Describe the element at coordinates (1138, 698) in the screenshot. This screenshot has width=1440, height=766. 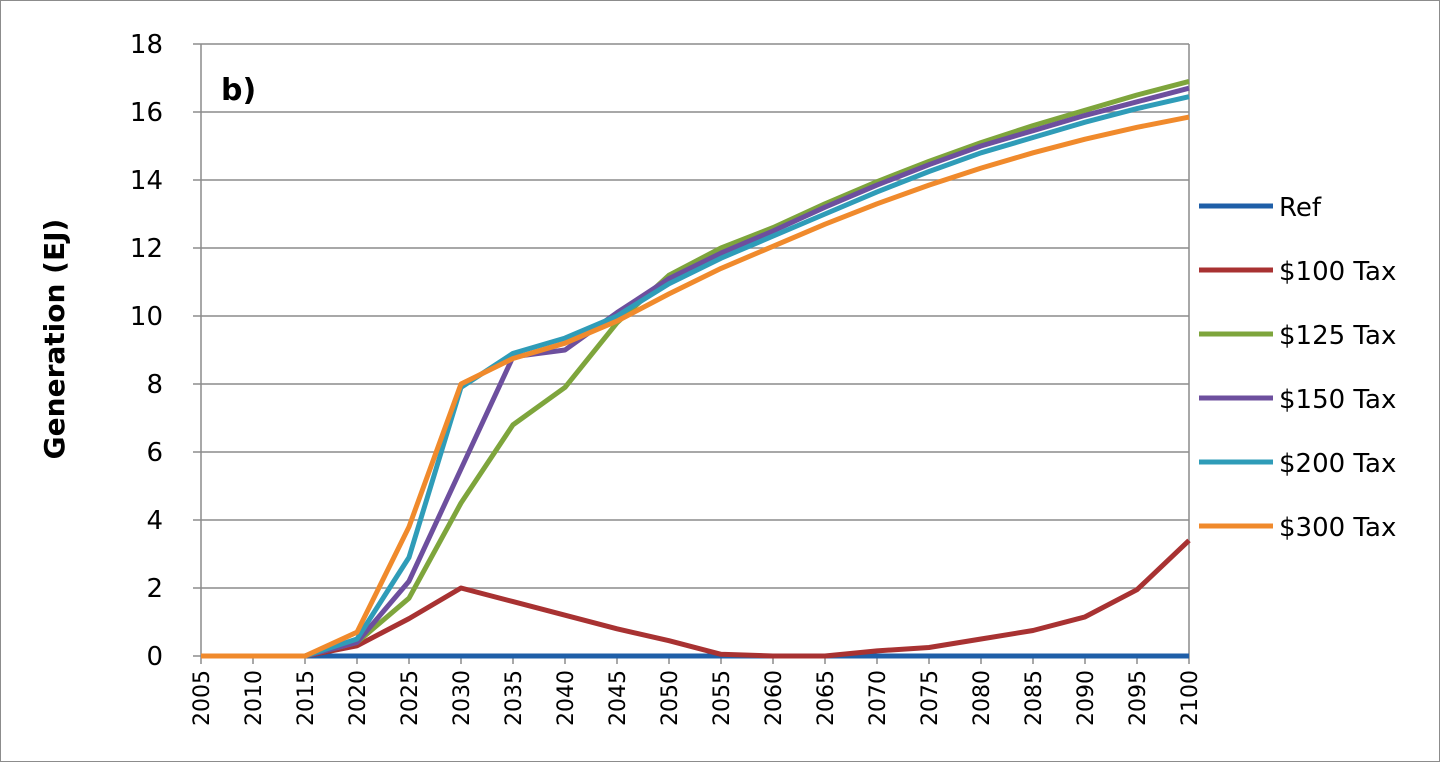
I see `x-tick-label: 2095` at that location.